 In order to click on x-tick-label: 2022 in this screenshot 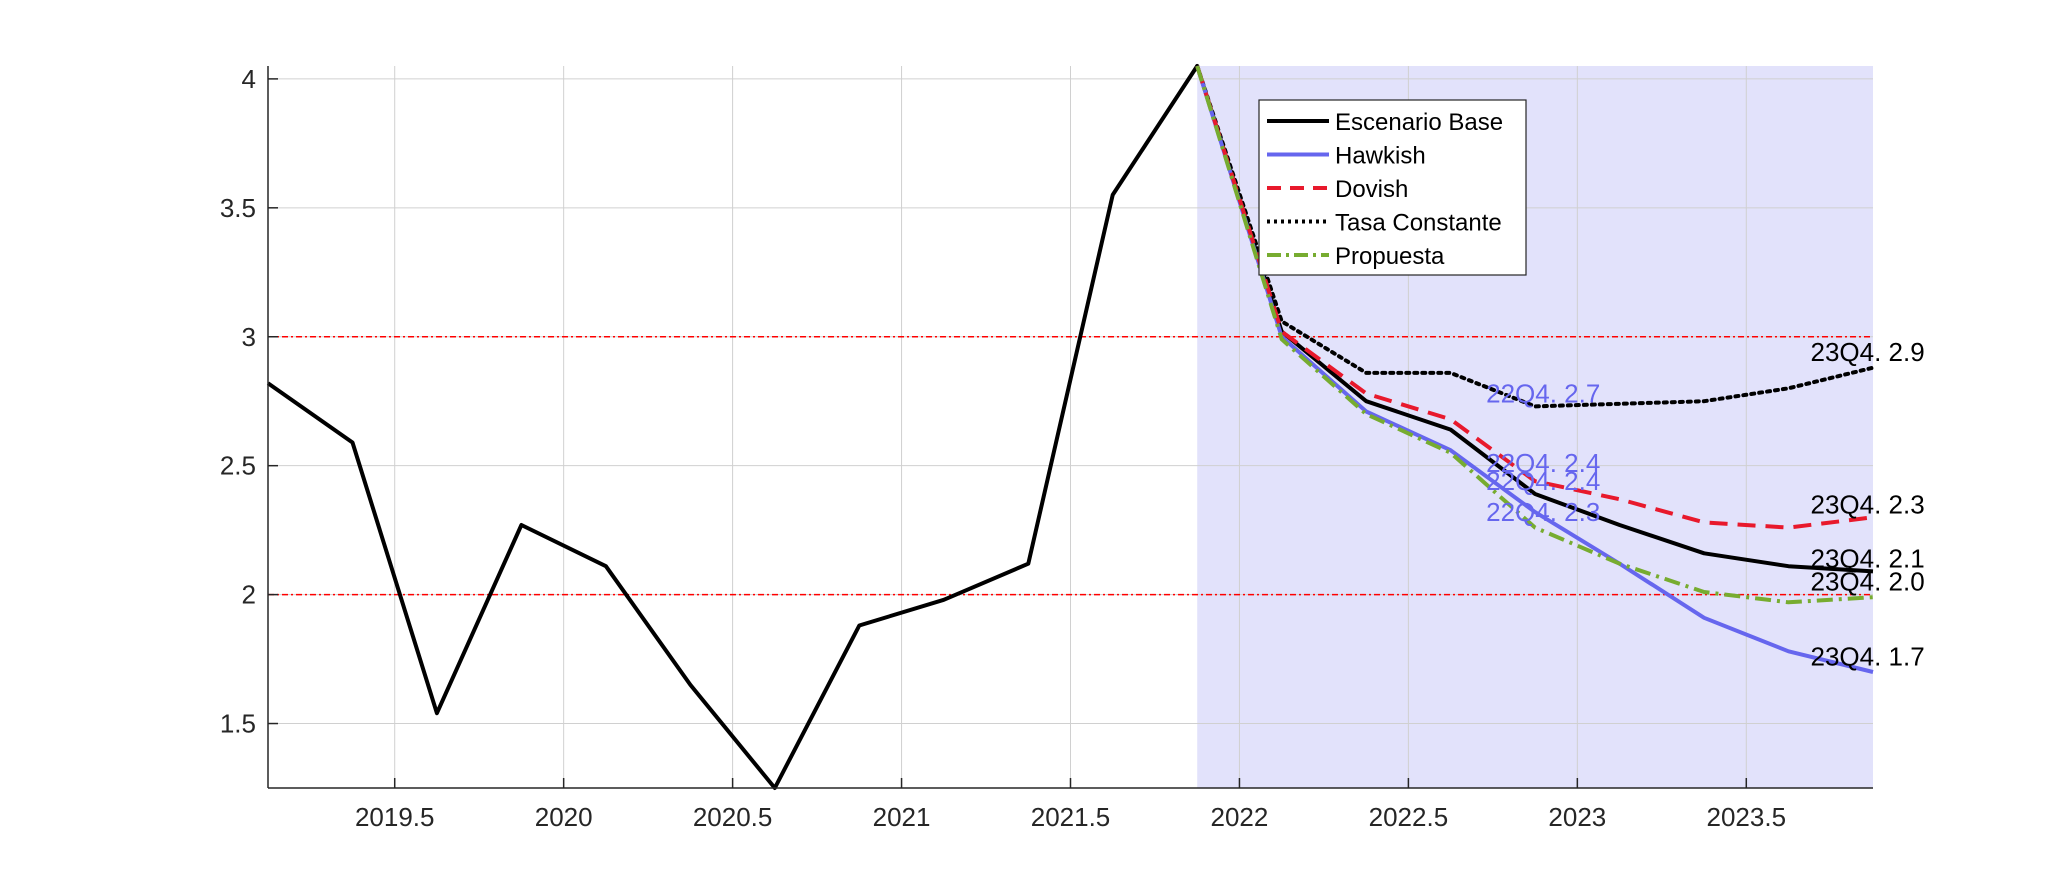, I will do `click(1240, 817)`.